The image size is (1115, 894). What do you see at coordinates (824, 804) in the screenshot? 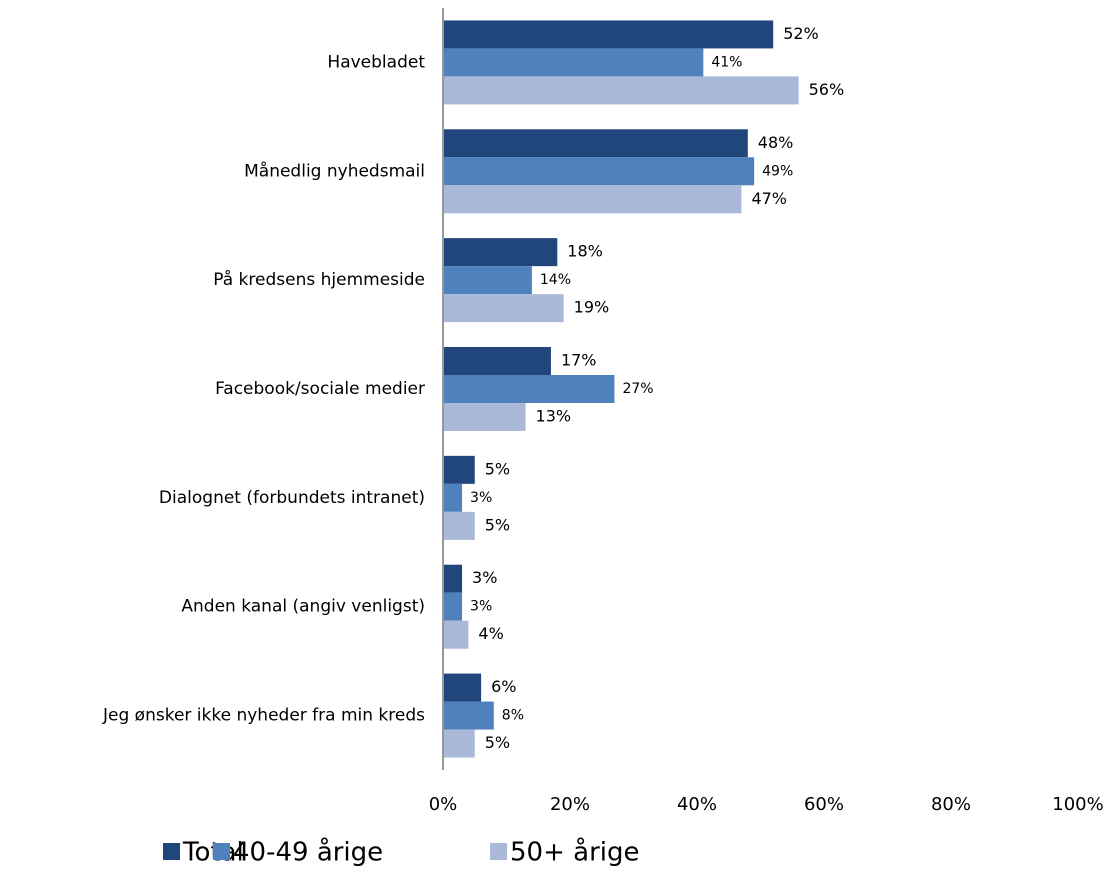
I see `x-tick-label: 60%` at bounding box center [824, 804].